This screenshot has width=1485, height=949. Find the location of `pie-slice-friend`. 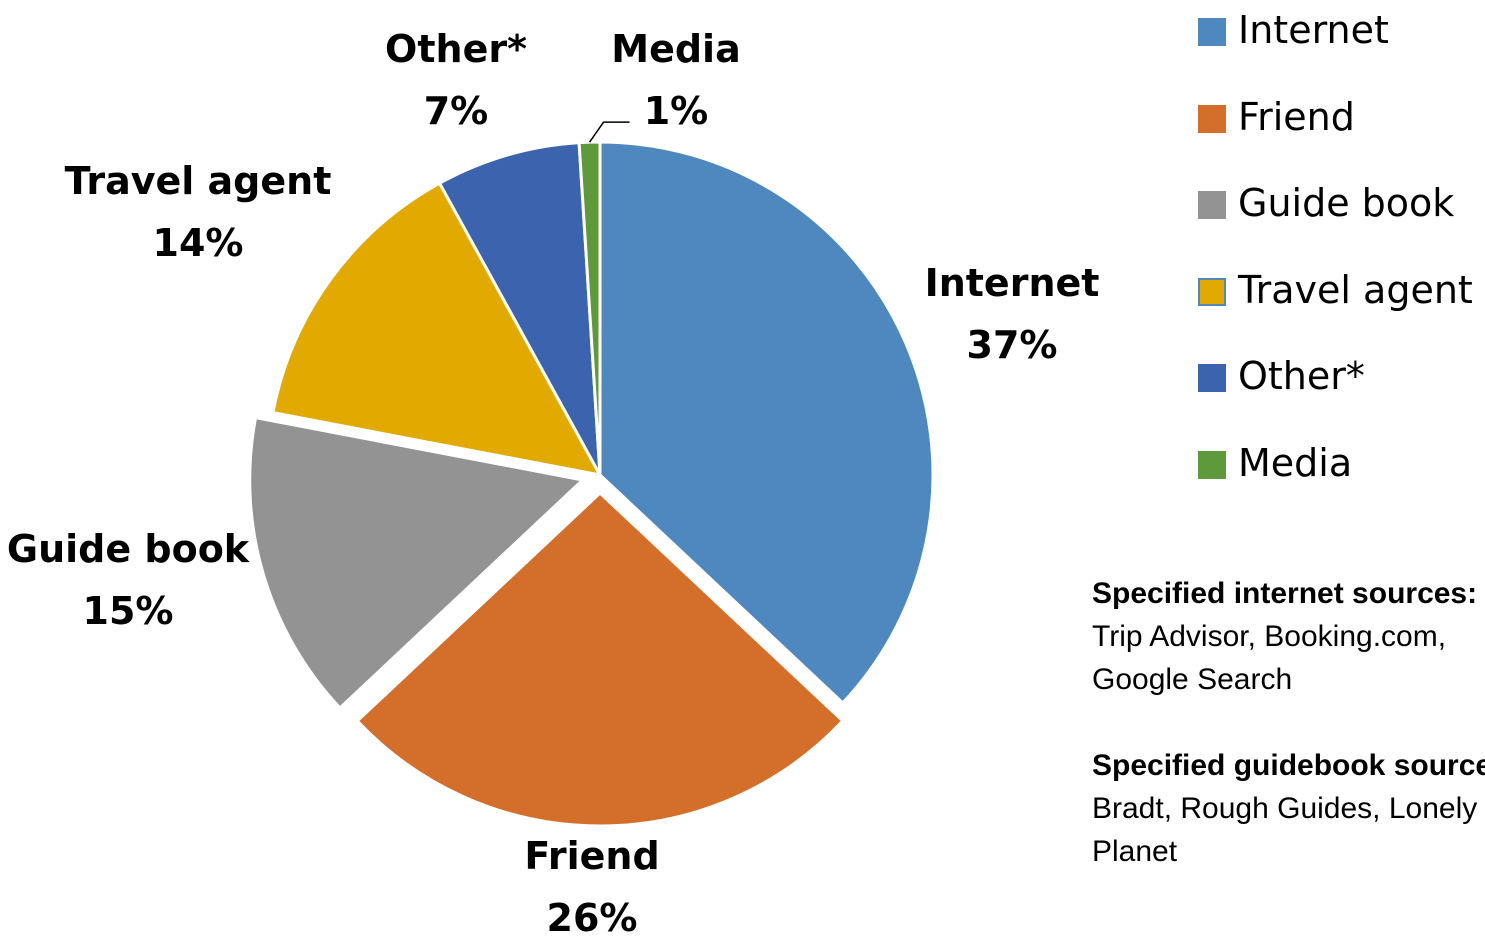

pie-slice-friend is located at coordinates (600, 659).